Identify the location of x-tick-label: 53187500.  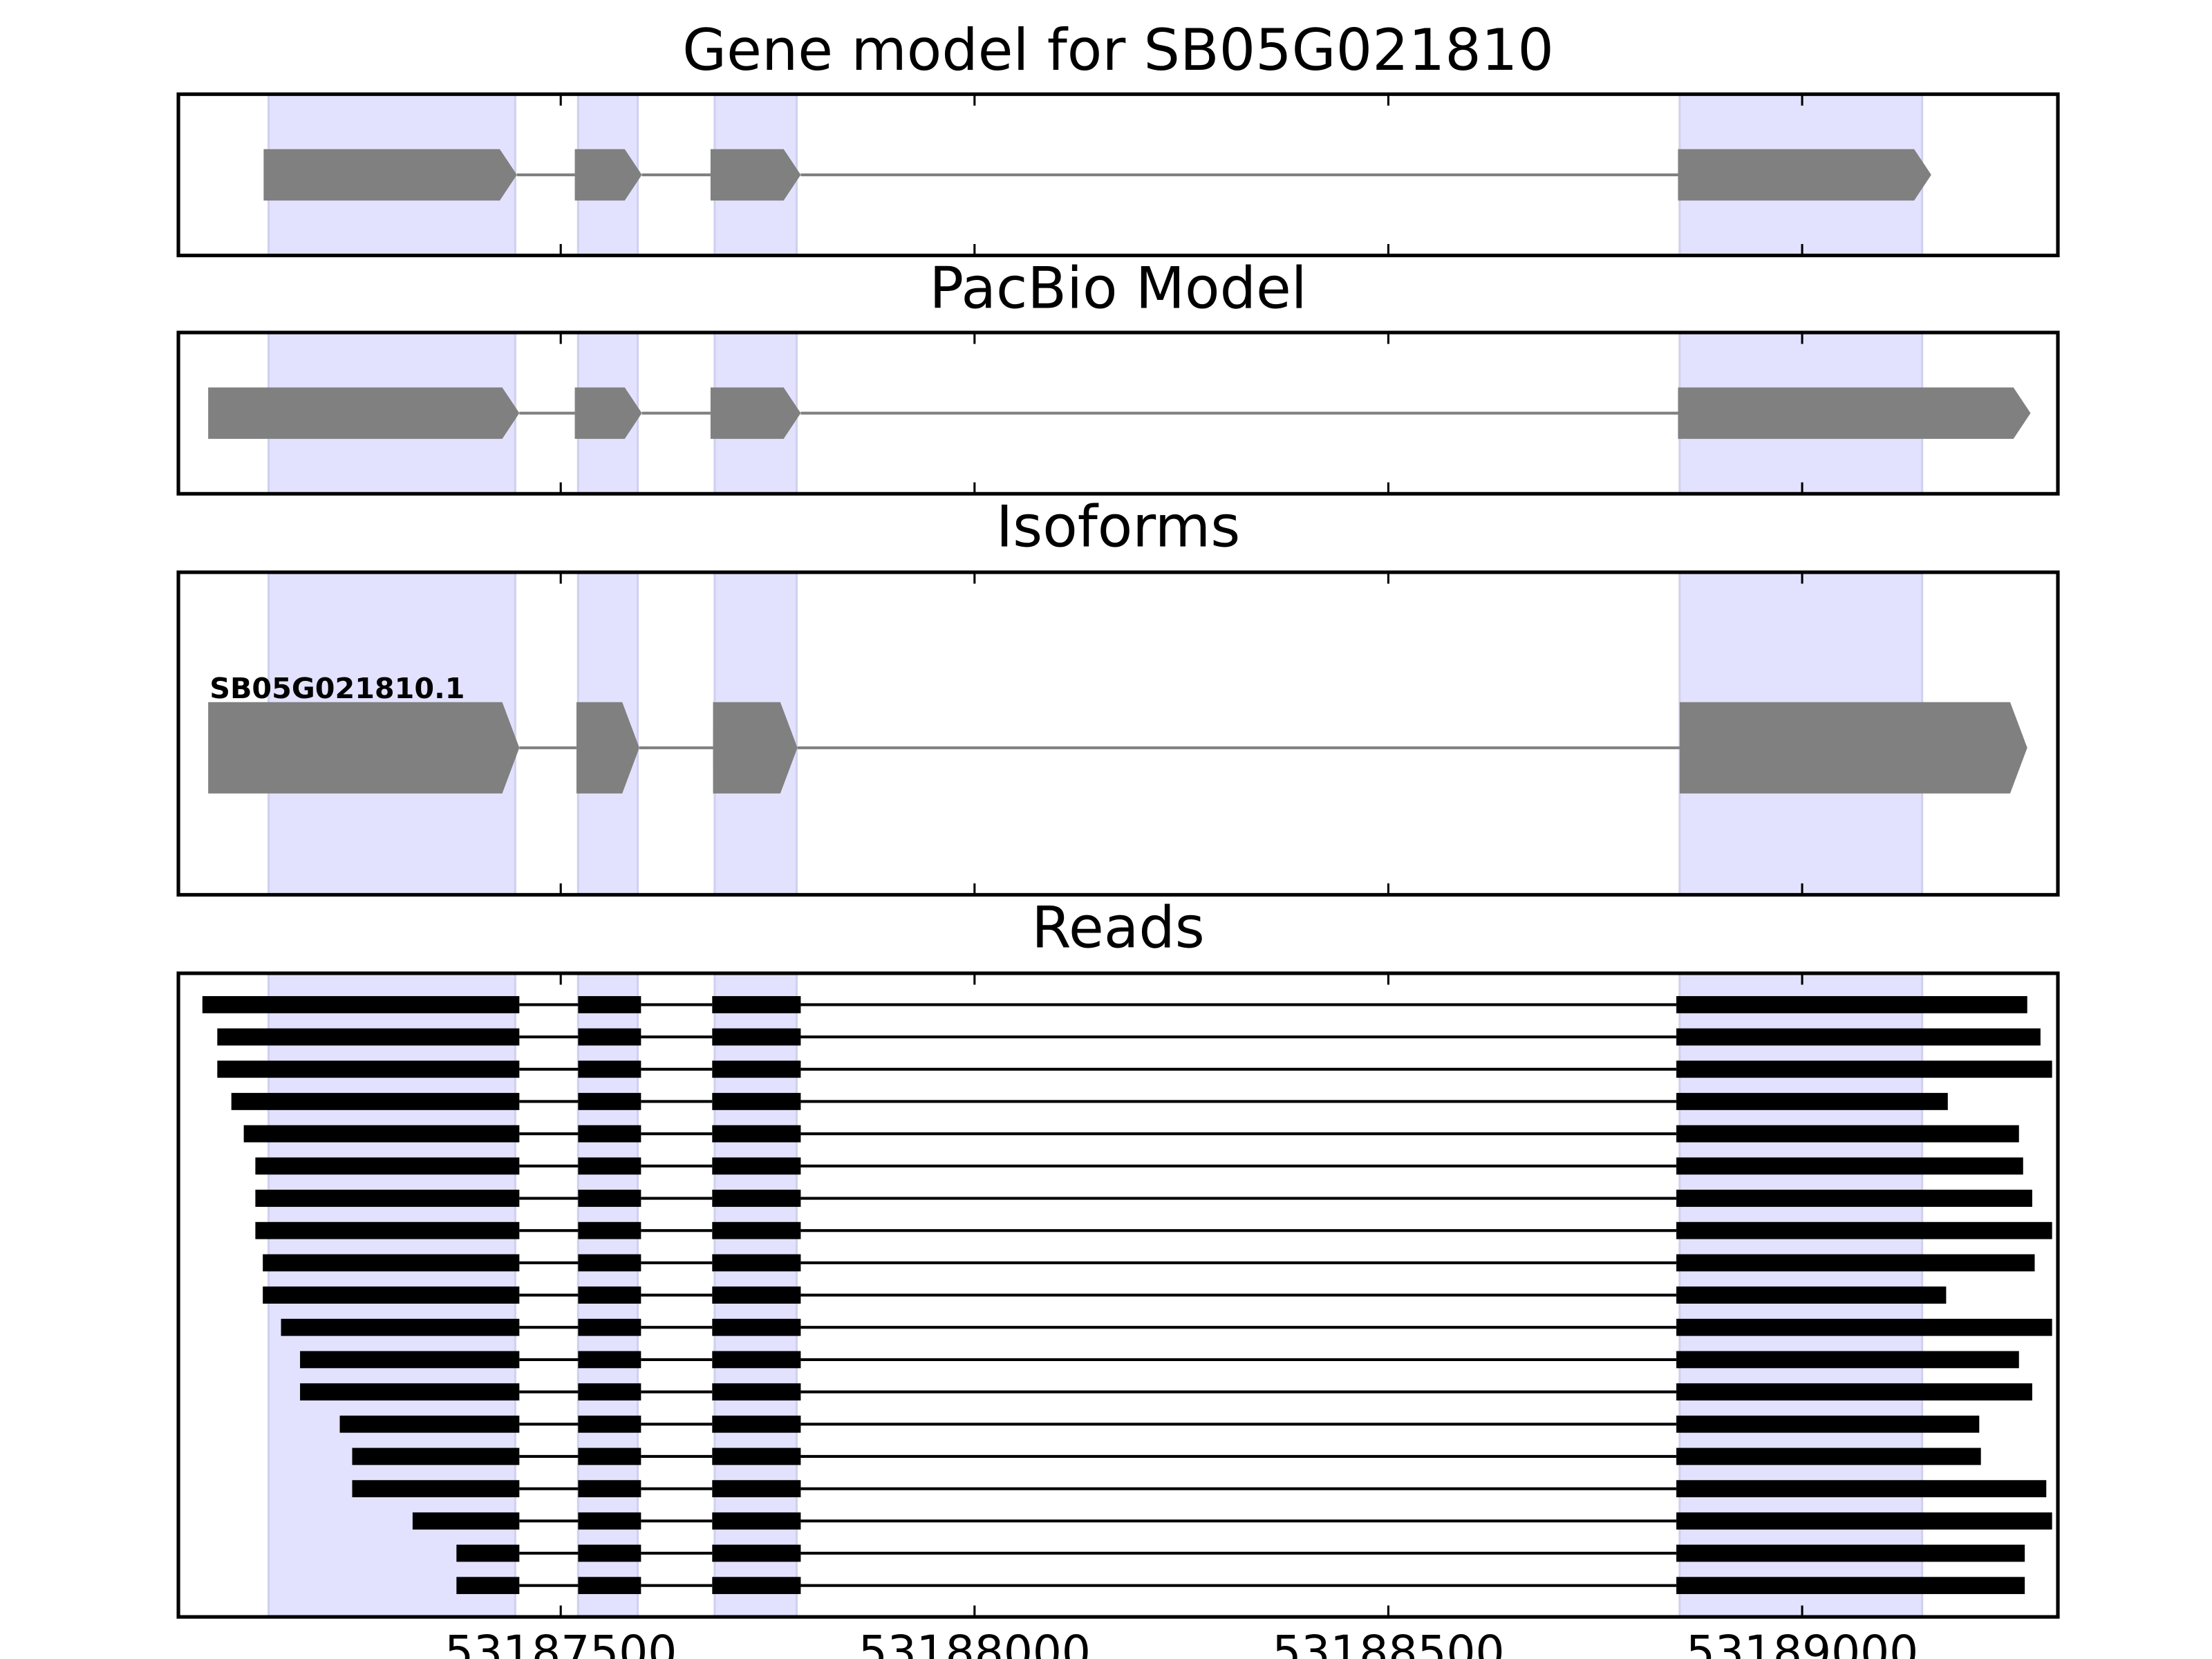
(560, 1643).